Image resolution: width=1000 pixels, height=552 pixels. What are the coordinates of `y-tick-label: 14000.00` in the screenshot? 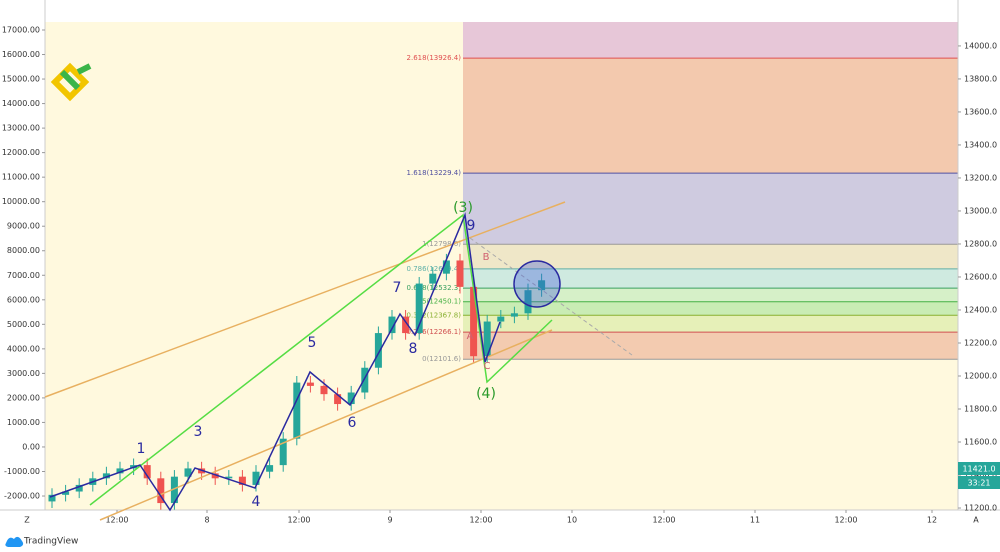 It's located at (21, 103).